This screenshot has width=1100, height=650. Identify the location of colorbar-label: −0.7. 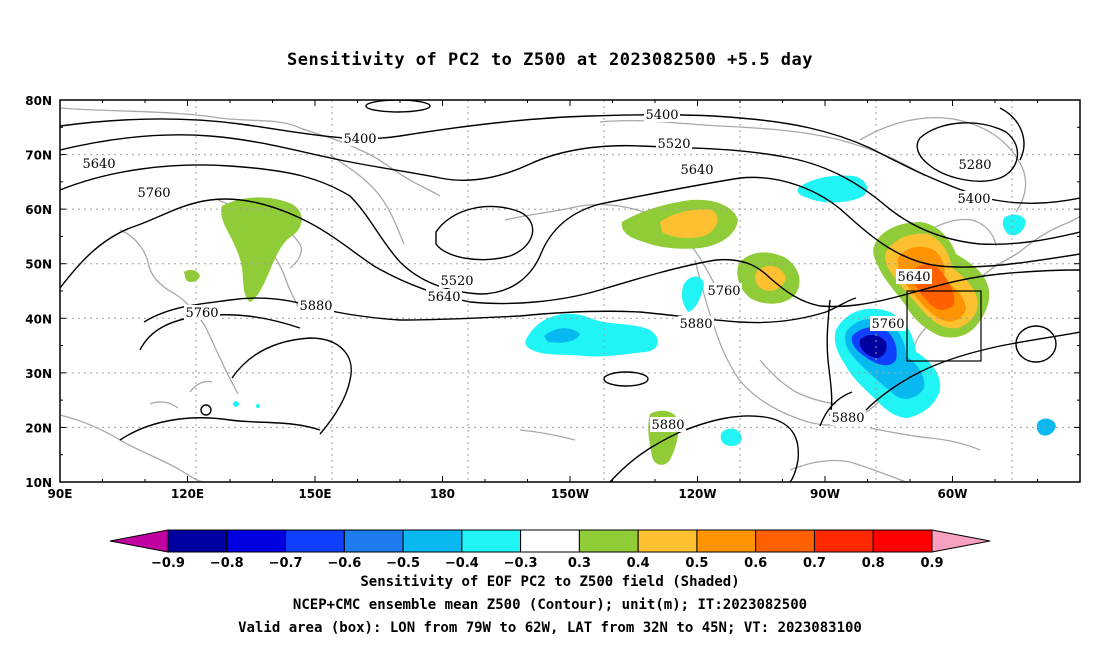
(286, 563).